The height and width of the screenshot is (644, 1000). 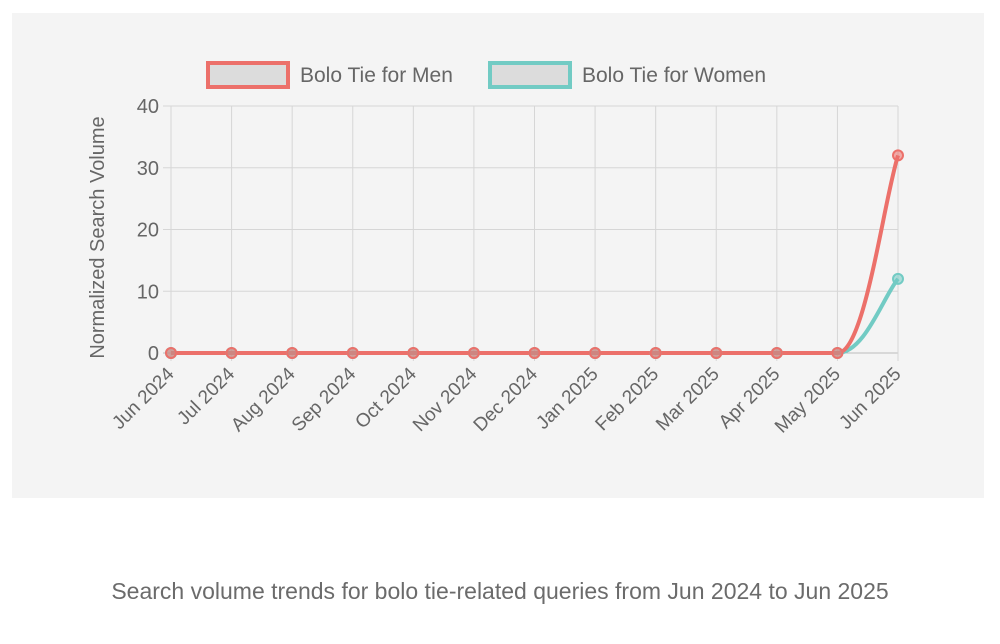 I want to click on x-tick-label: May 2025, so click(x=808, y=401).